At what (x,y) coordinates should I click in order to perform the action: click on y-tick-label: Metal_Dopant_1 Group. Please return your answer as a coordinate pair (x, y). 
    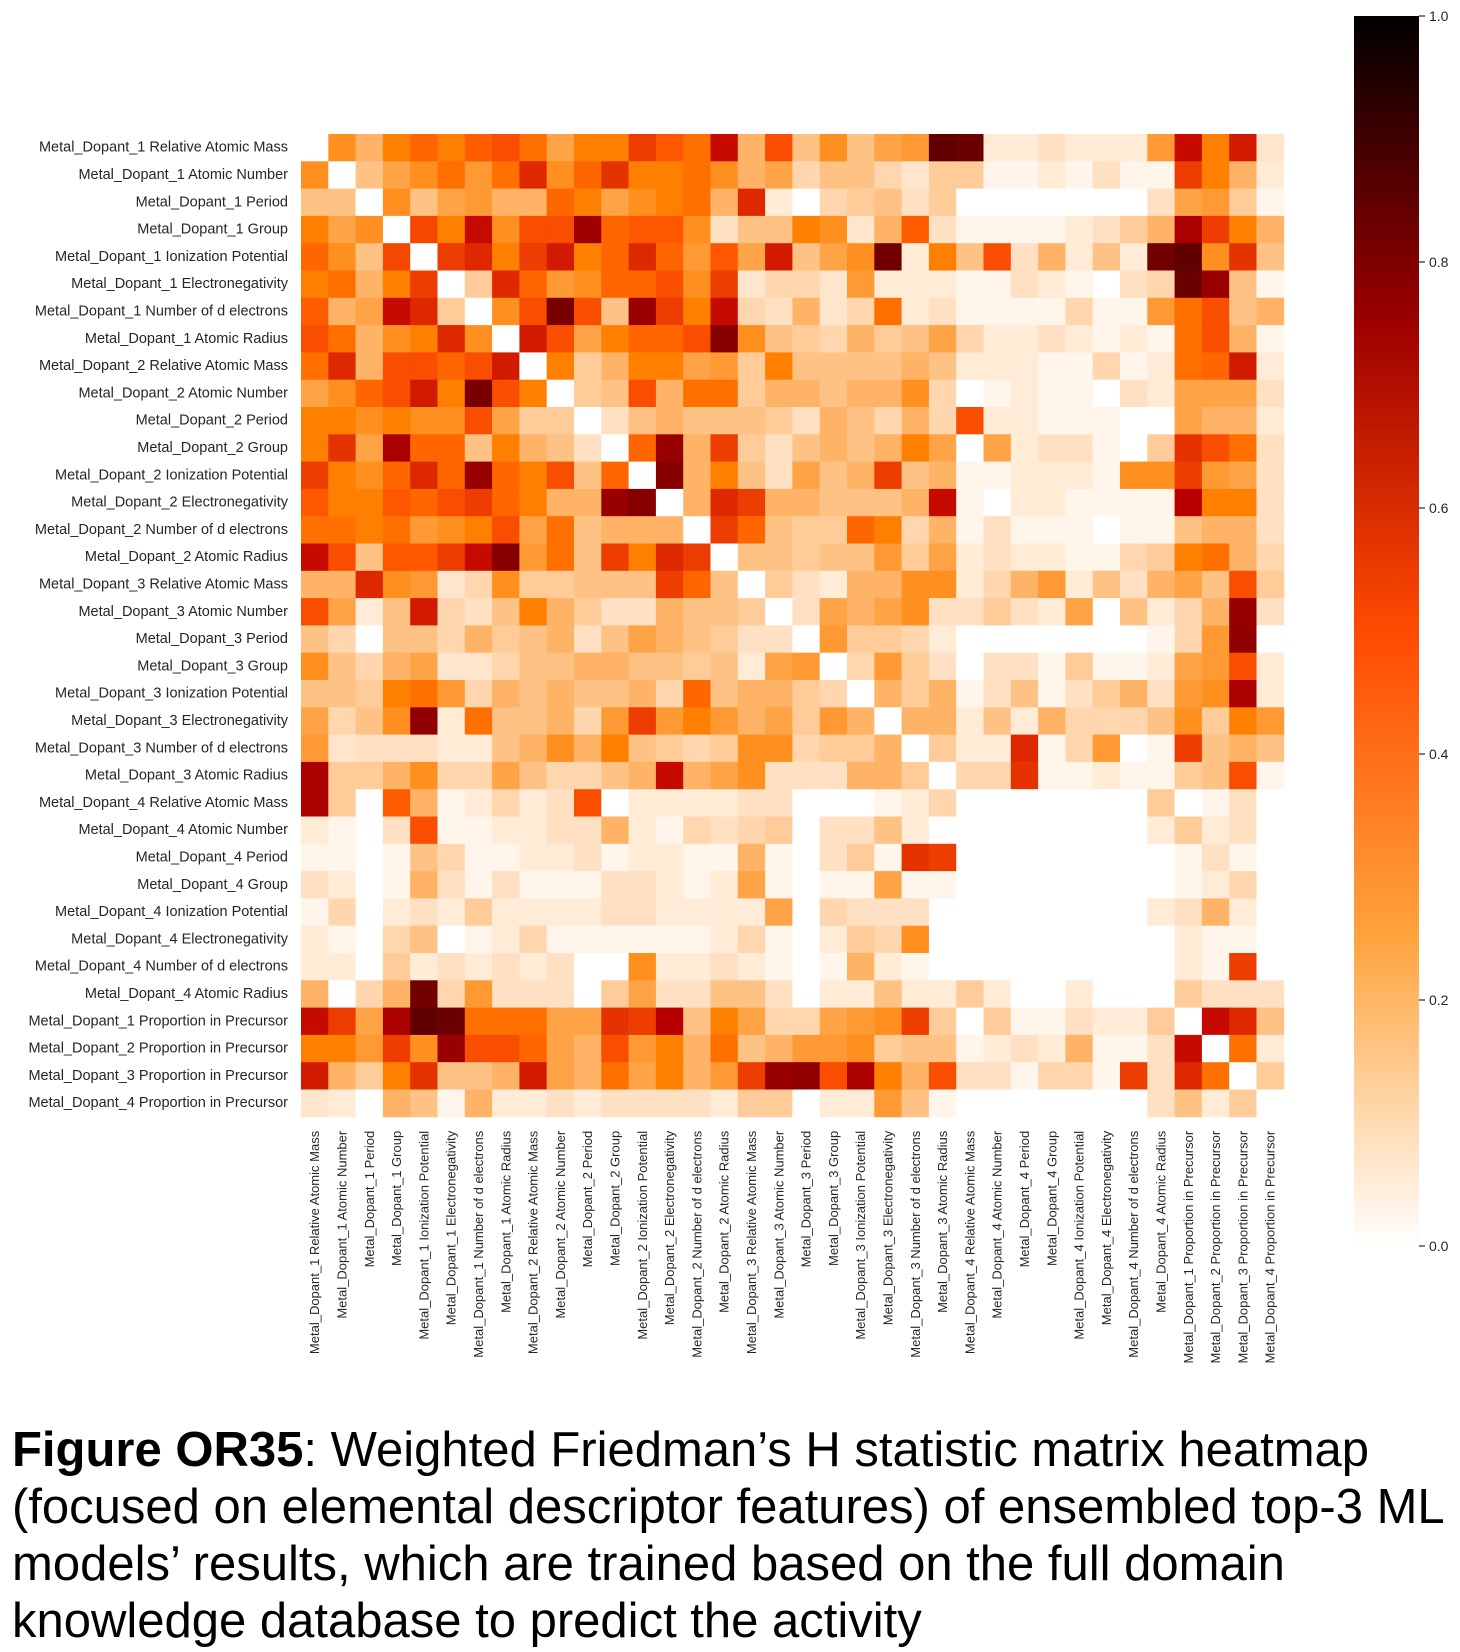
    Looking at the image, I should click on (212, 230).